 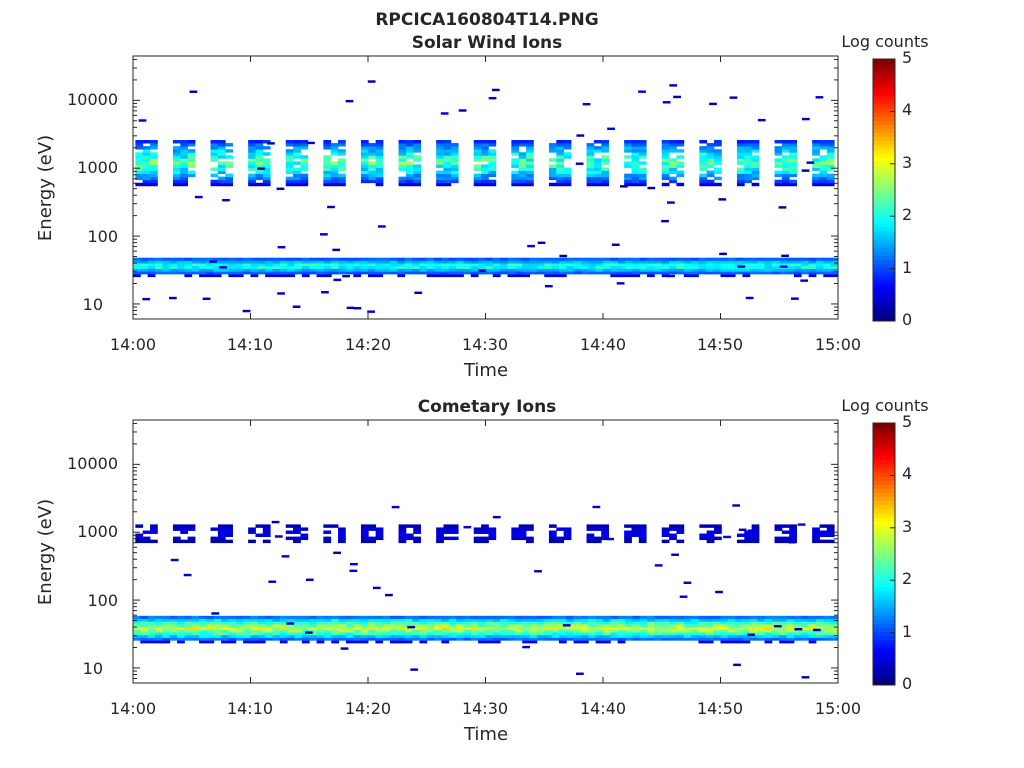 What do you see at coordinates (486, 20) in the screenshot?
I see `figure-title: RPCICA160804T14.PNG` at bounding box center [486, 20].